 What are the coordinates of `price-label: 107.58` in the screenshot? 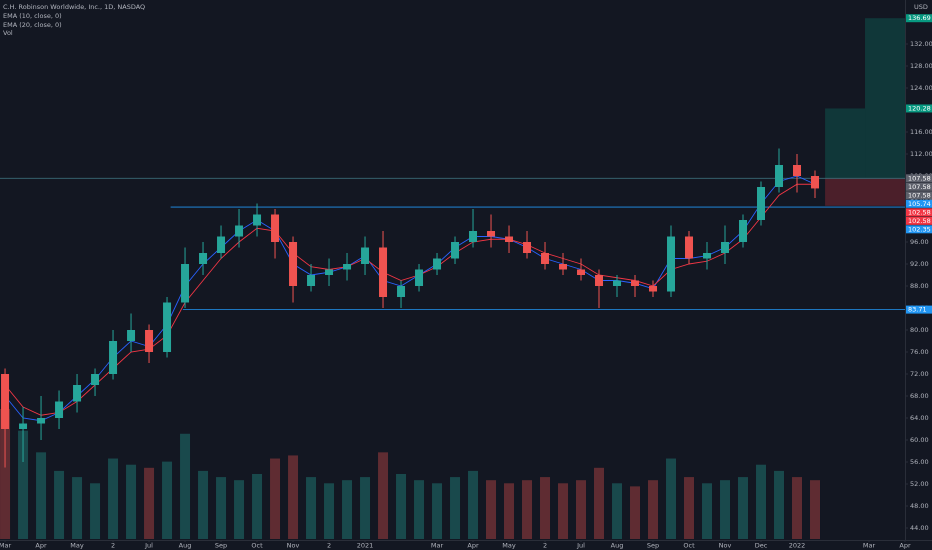 It's located at (919, 178).